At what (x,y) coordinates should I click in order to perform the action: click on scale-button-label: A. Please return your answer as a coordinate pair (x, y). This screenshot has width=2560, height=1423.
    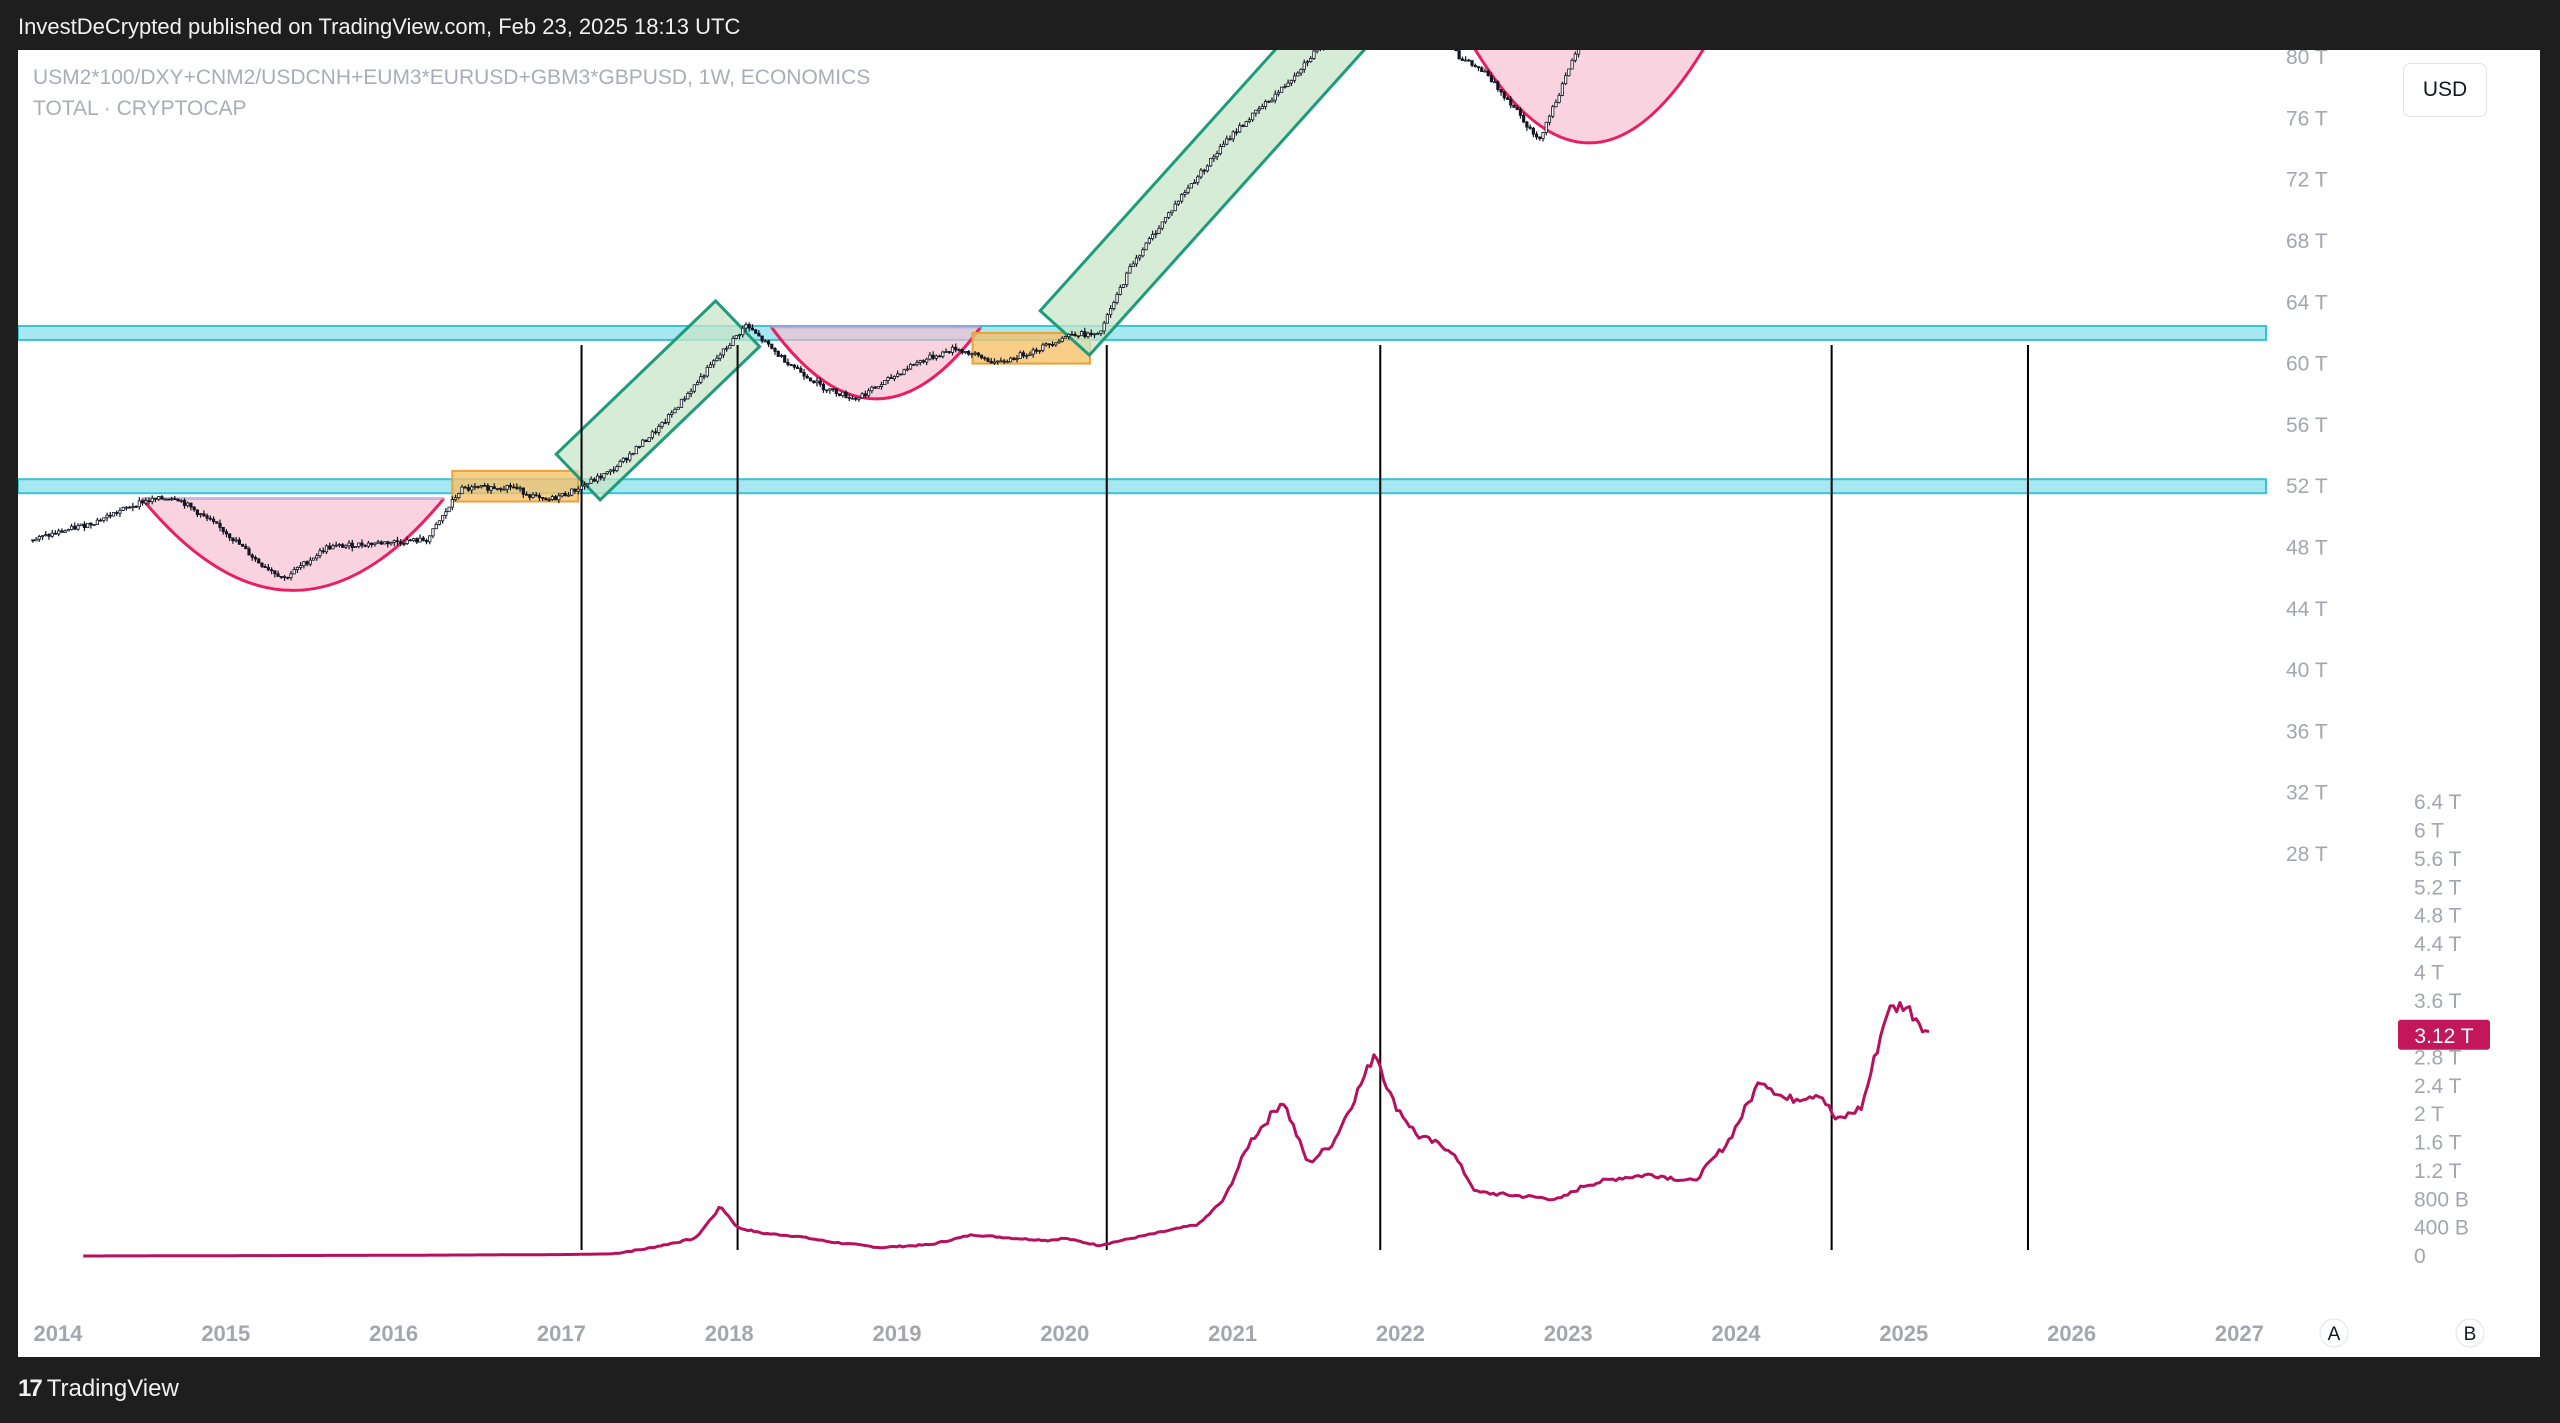
    Looking at the image, I should click on (2334, 1334).